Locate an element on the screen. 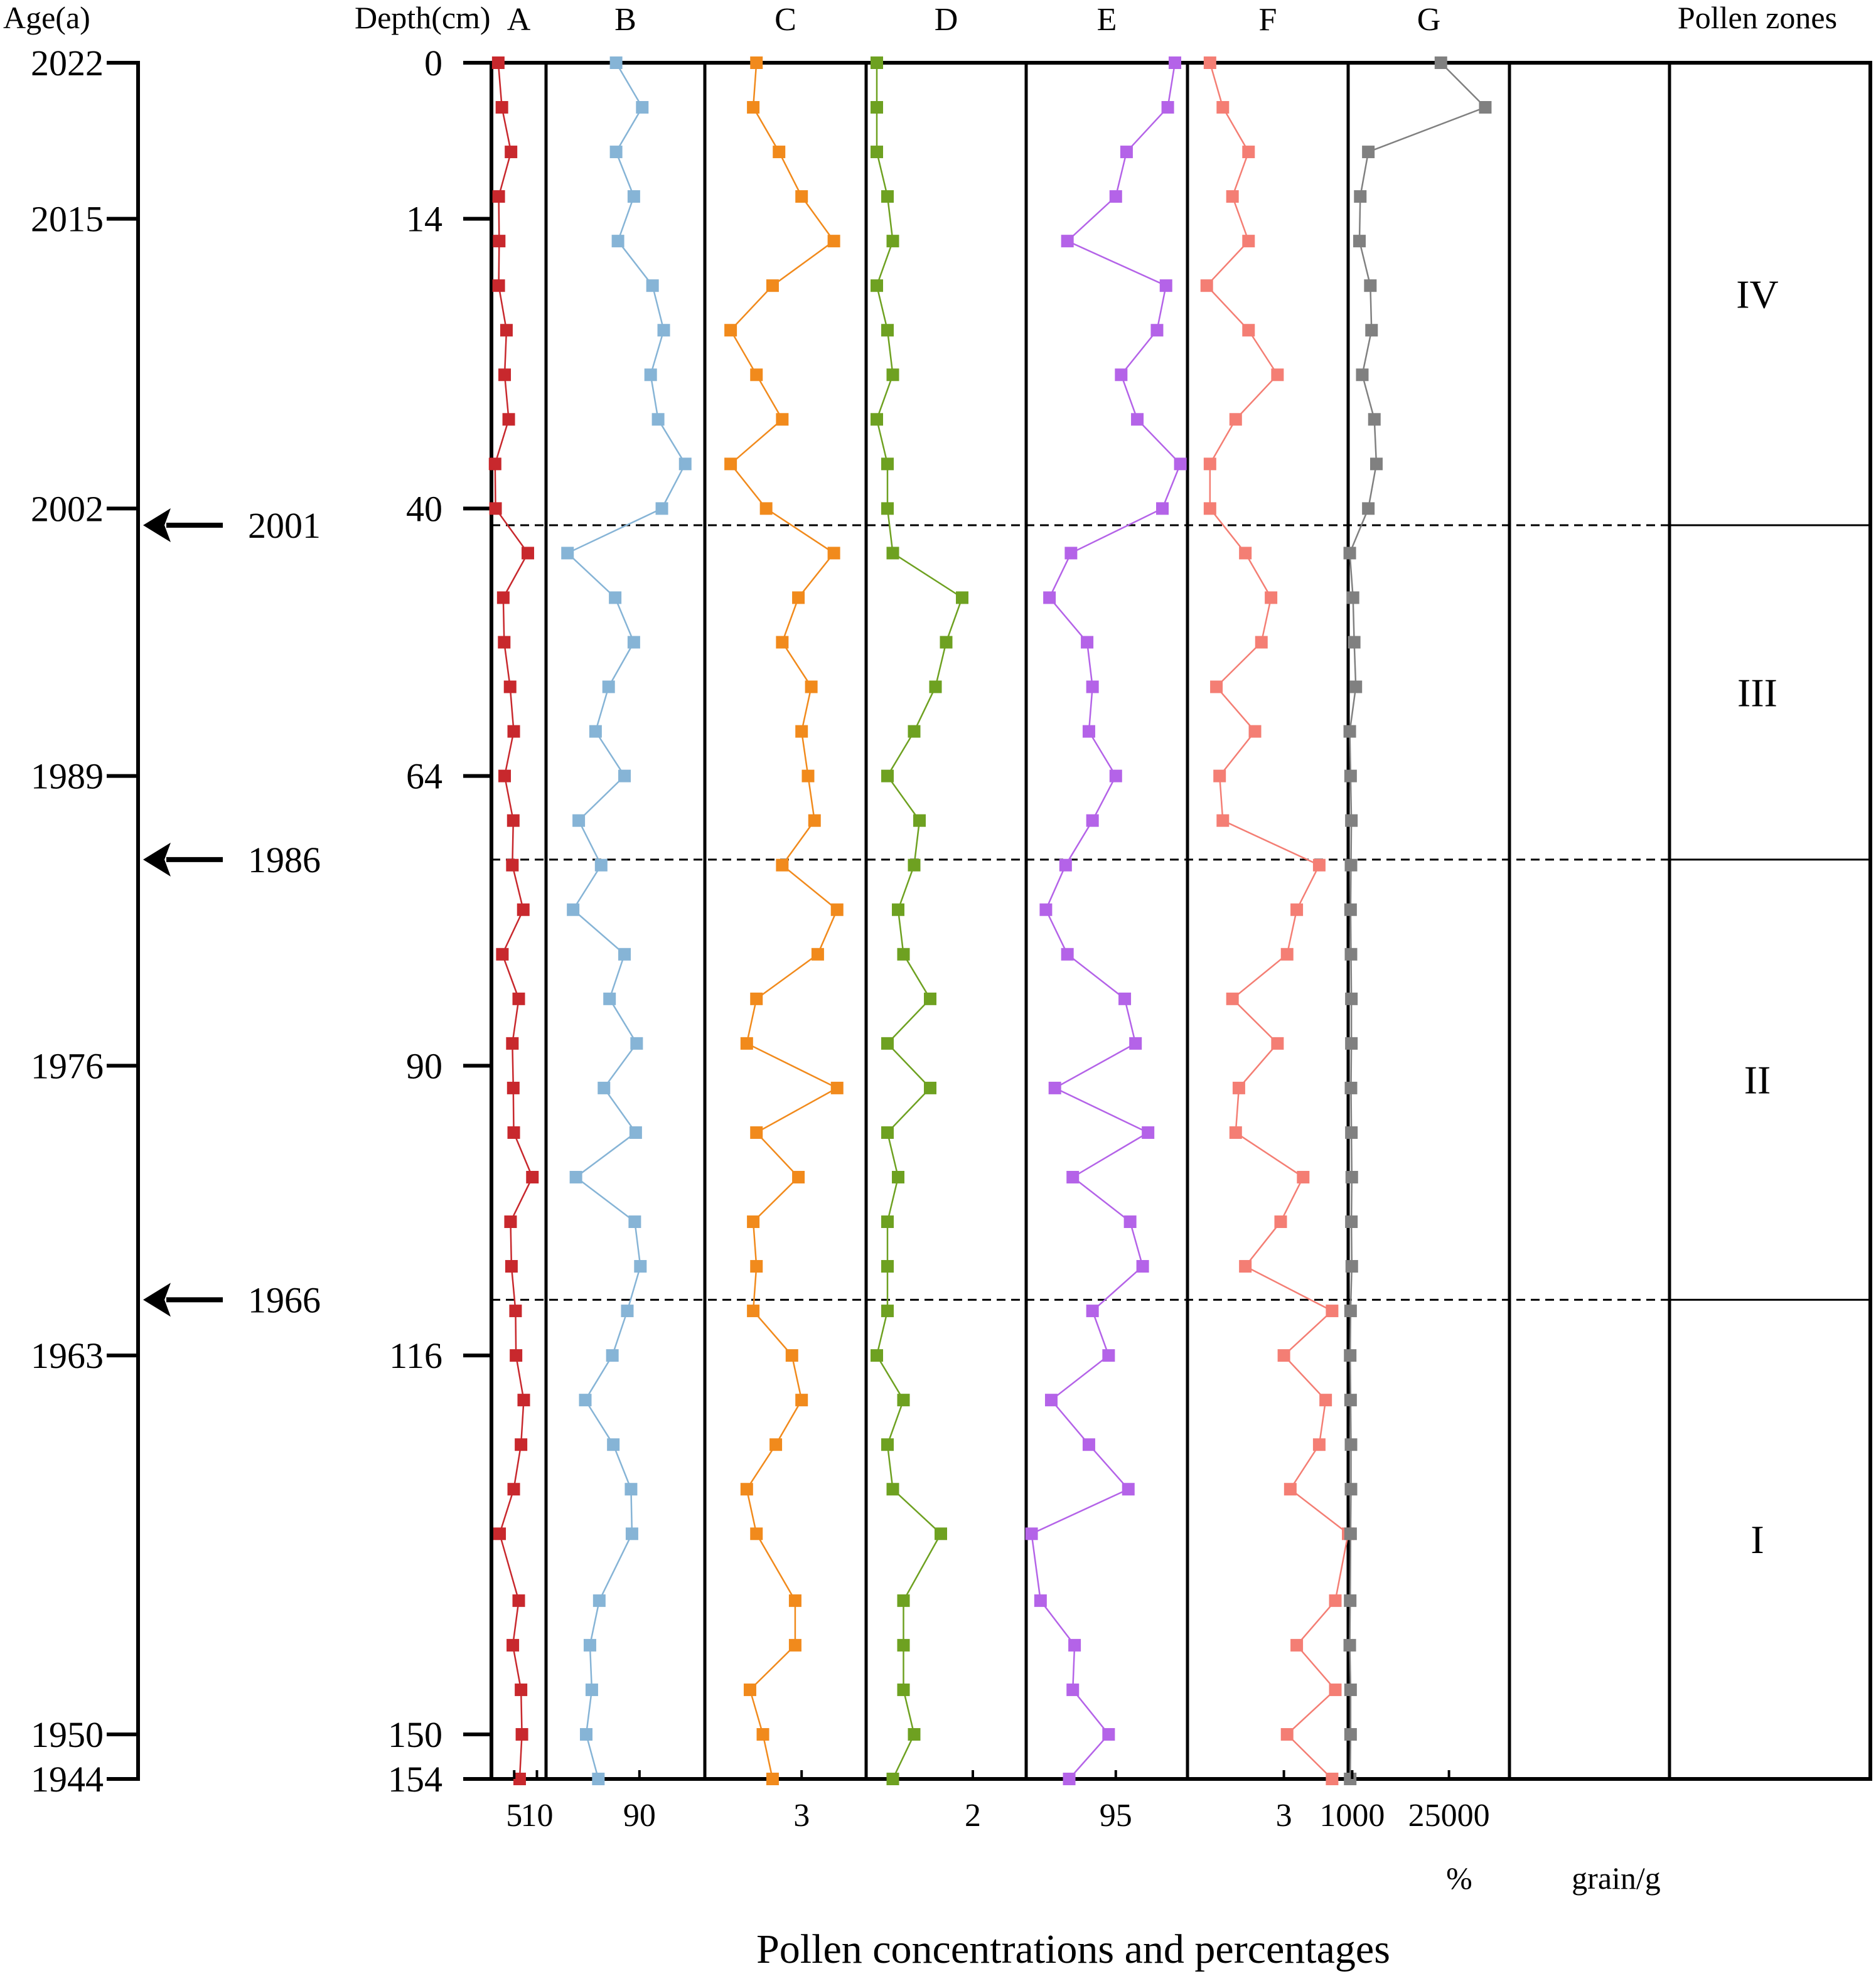 The image size is (1876, 1981). zone-label-IV: IV is located at coordinates (1758, 294).